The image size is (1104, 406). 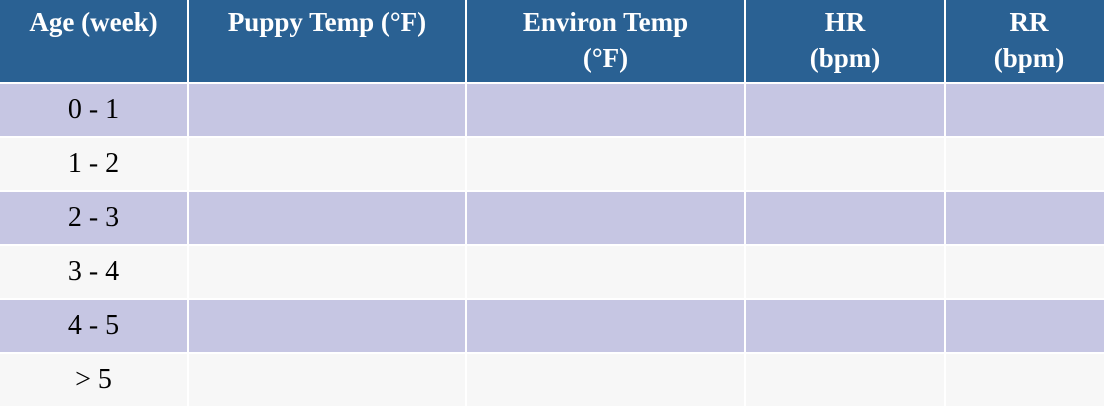 What do you see at coordinates (93, 380) in the screenshot?
I see `cell-age: > 5` at bounding box center [93, 380].